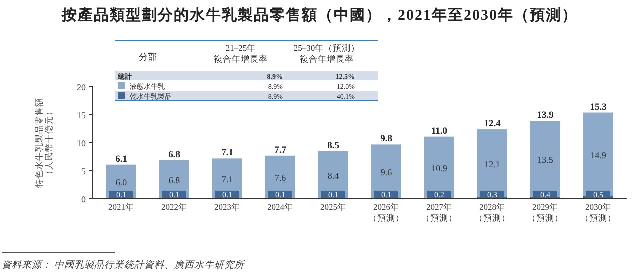 The image size is (640, 280). I want to click on x-tick-label: 2025年, so click(333, 207).